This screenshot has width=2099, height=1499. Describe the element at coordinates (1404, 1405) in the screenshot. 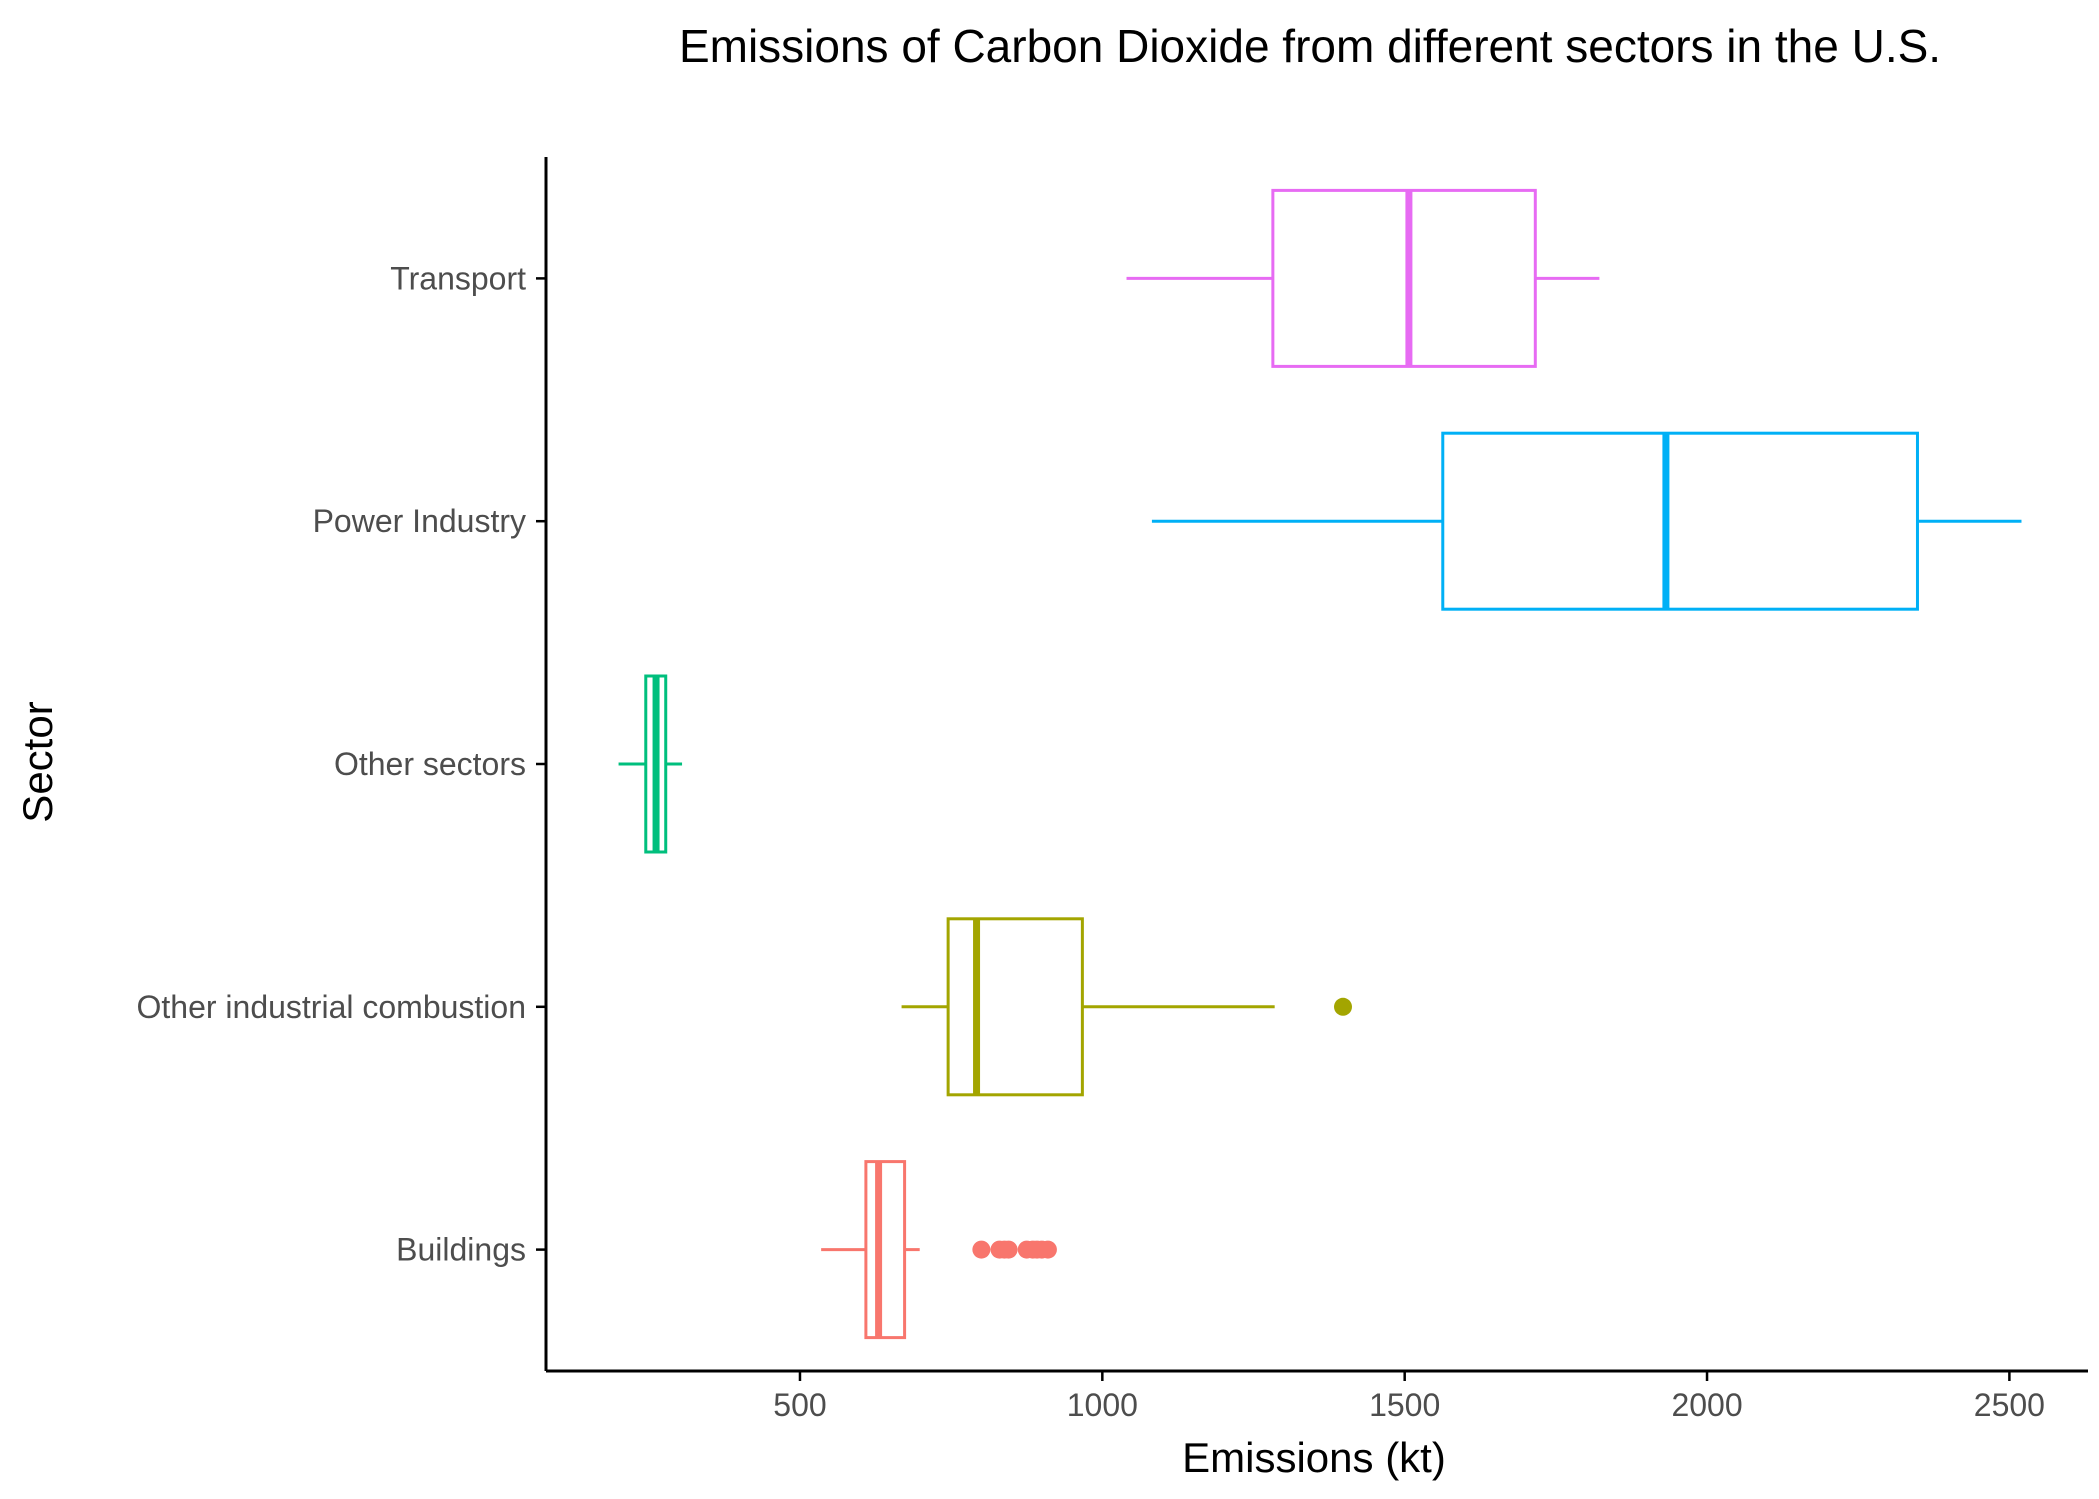

I see `x-tick-label: 1500` at that location.